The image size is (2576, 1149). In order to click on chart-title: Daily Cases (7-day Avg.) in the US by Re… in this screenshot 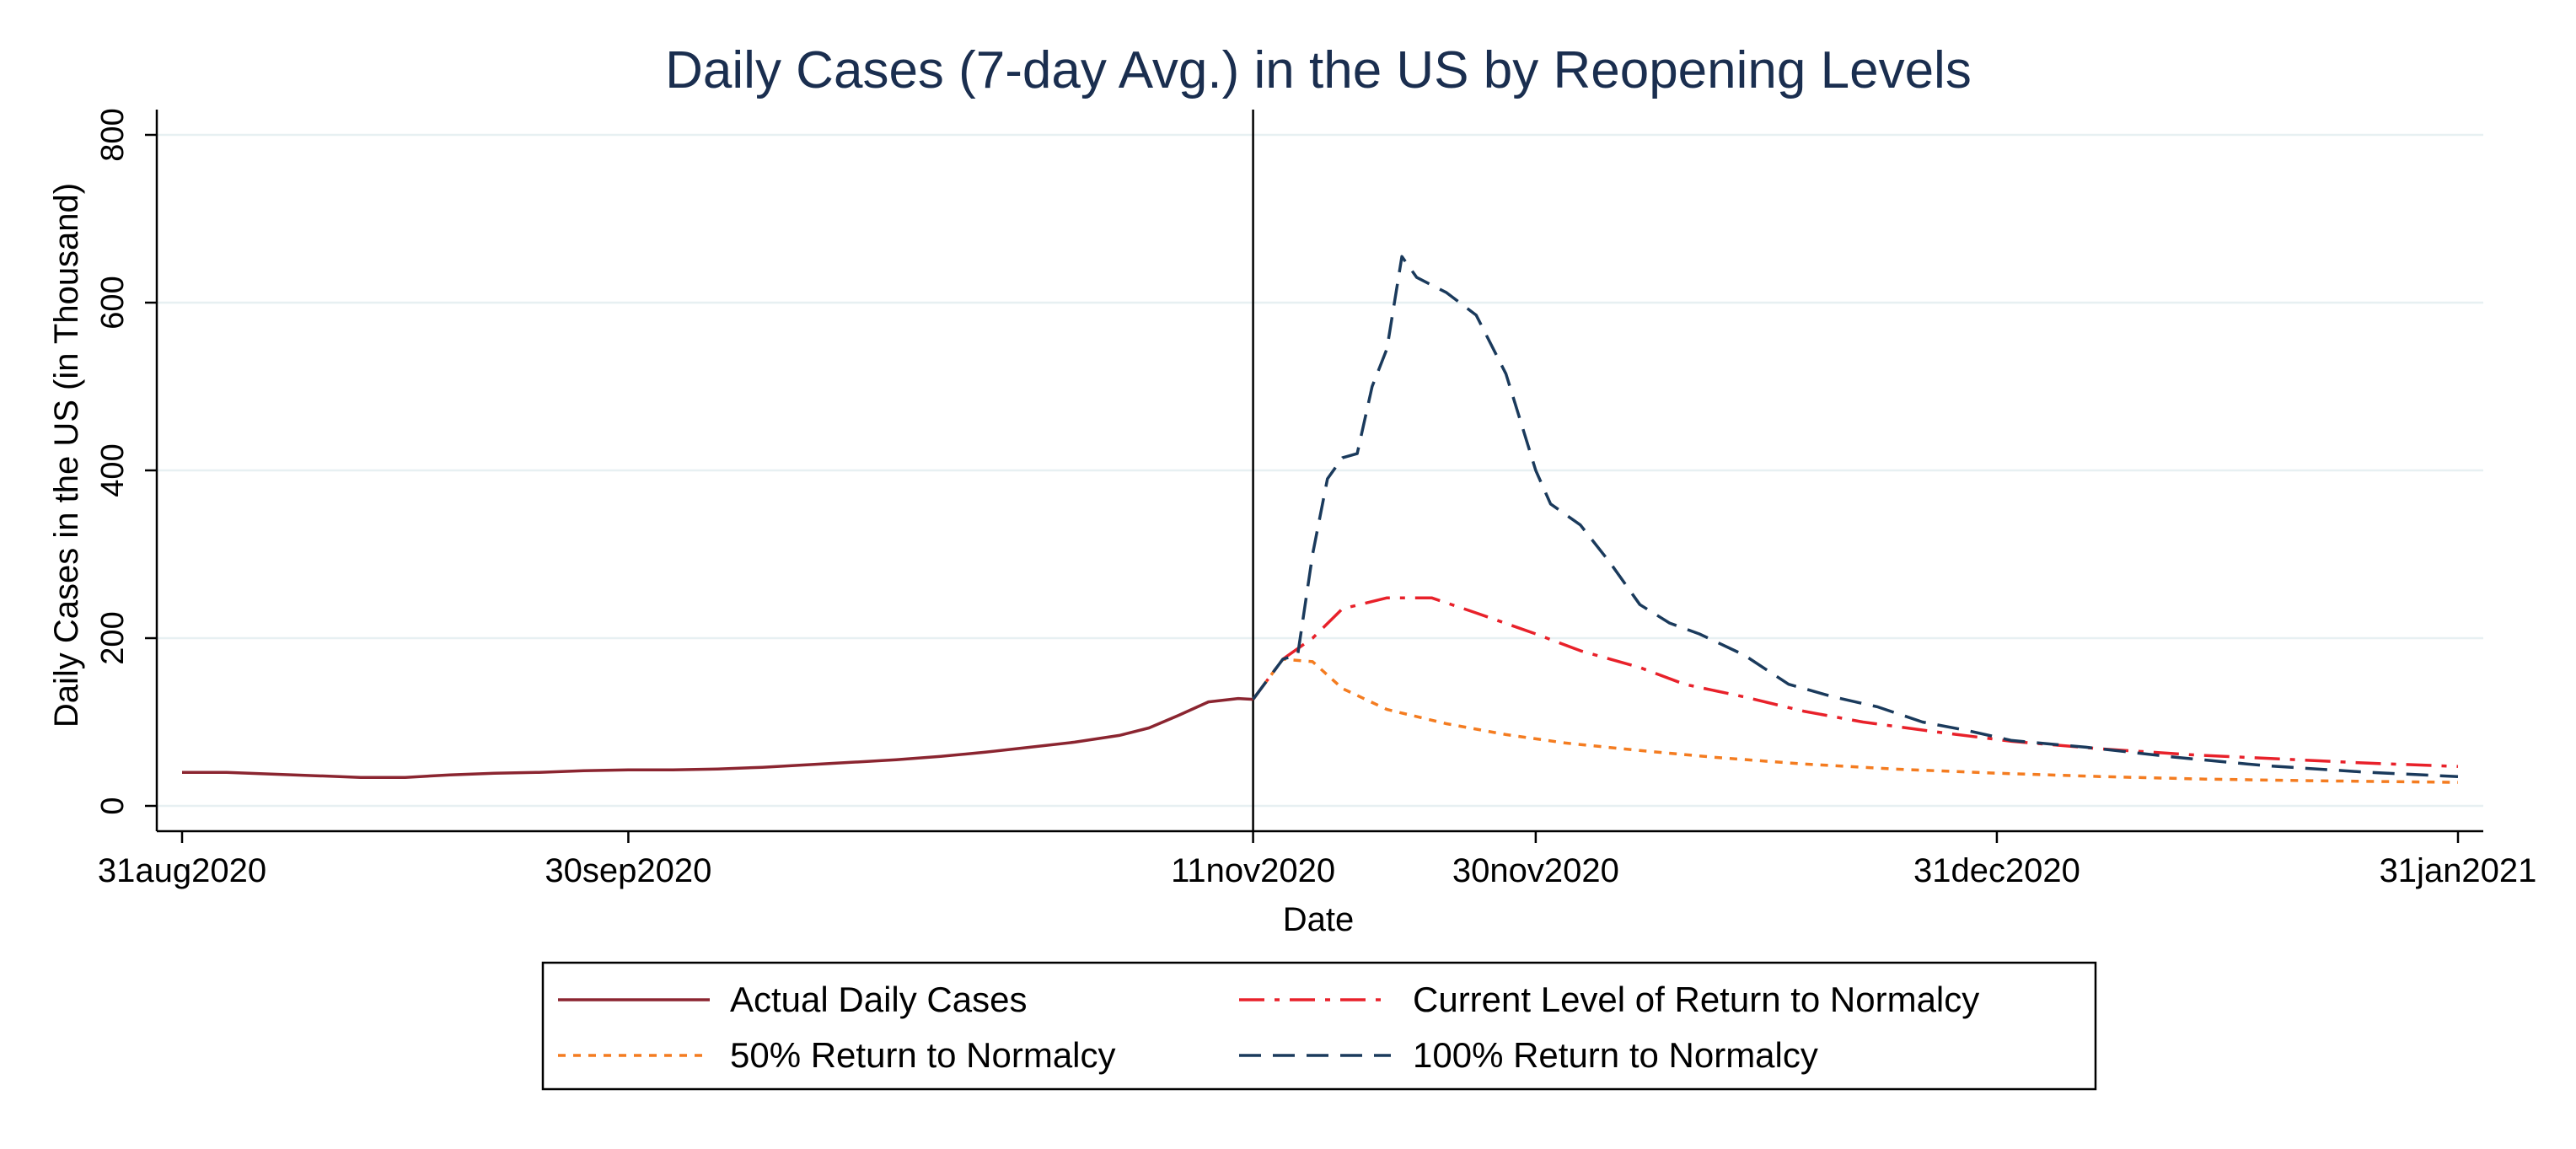, I will do `click(1318, 70)`.